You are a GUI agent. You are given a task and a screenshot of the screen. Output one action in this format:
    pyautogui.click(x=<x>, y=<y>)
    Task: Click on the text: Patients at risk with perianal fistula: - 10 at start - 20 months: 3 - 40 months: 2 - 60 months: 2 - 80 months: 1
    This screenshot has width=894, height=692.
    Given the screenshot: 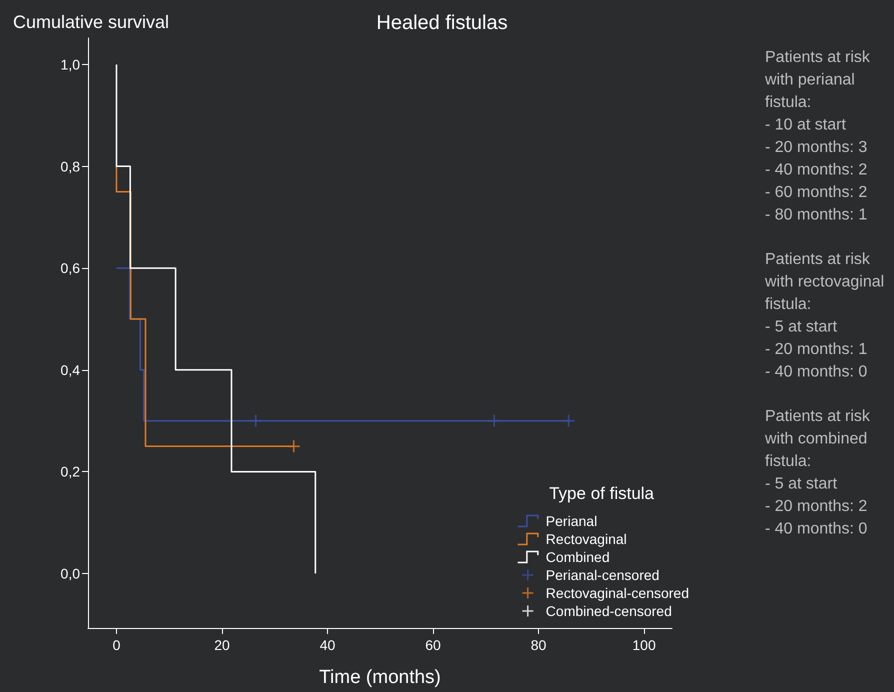 What is the action you would take?
    pyautogui.click(x=817, y=136)
    